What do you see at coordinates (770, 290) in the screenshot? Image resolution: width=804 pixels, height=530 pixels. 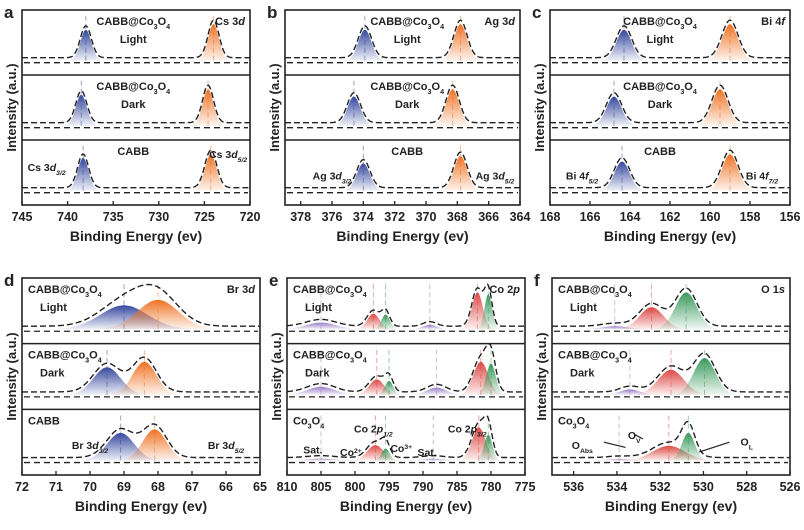 I see `text-segment: O 1` at bounding box center [770, 290].